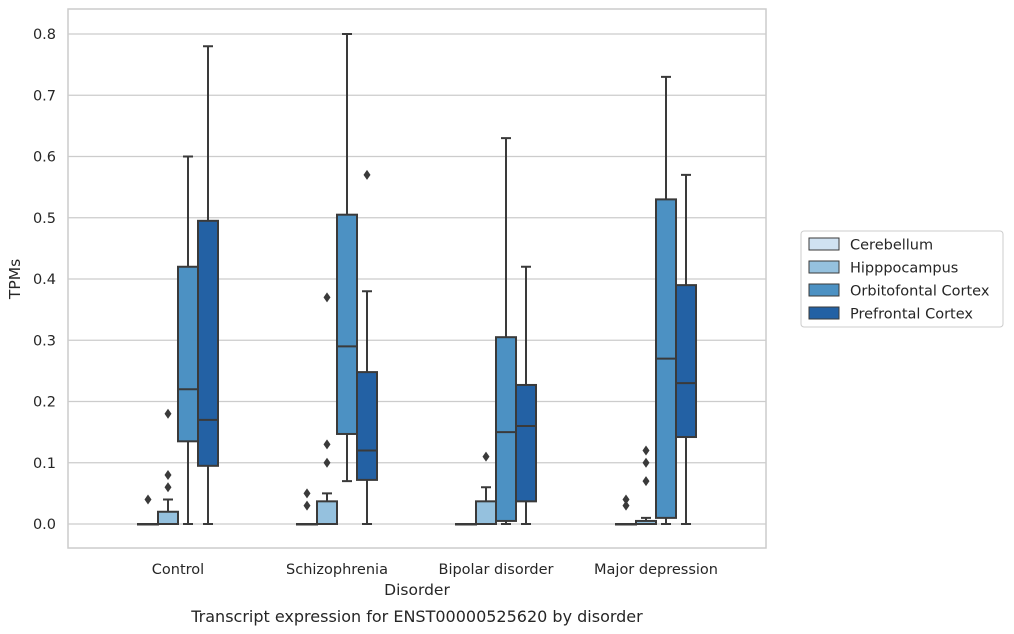 The image size is (1014, 634). I want to click on legend-entry: Cerebellum, so click(891, 246).